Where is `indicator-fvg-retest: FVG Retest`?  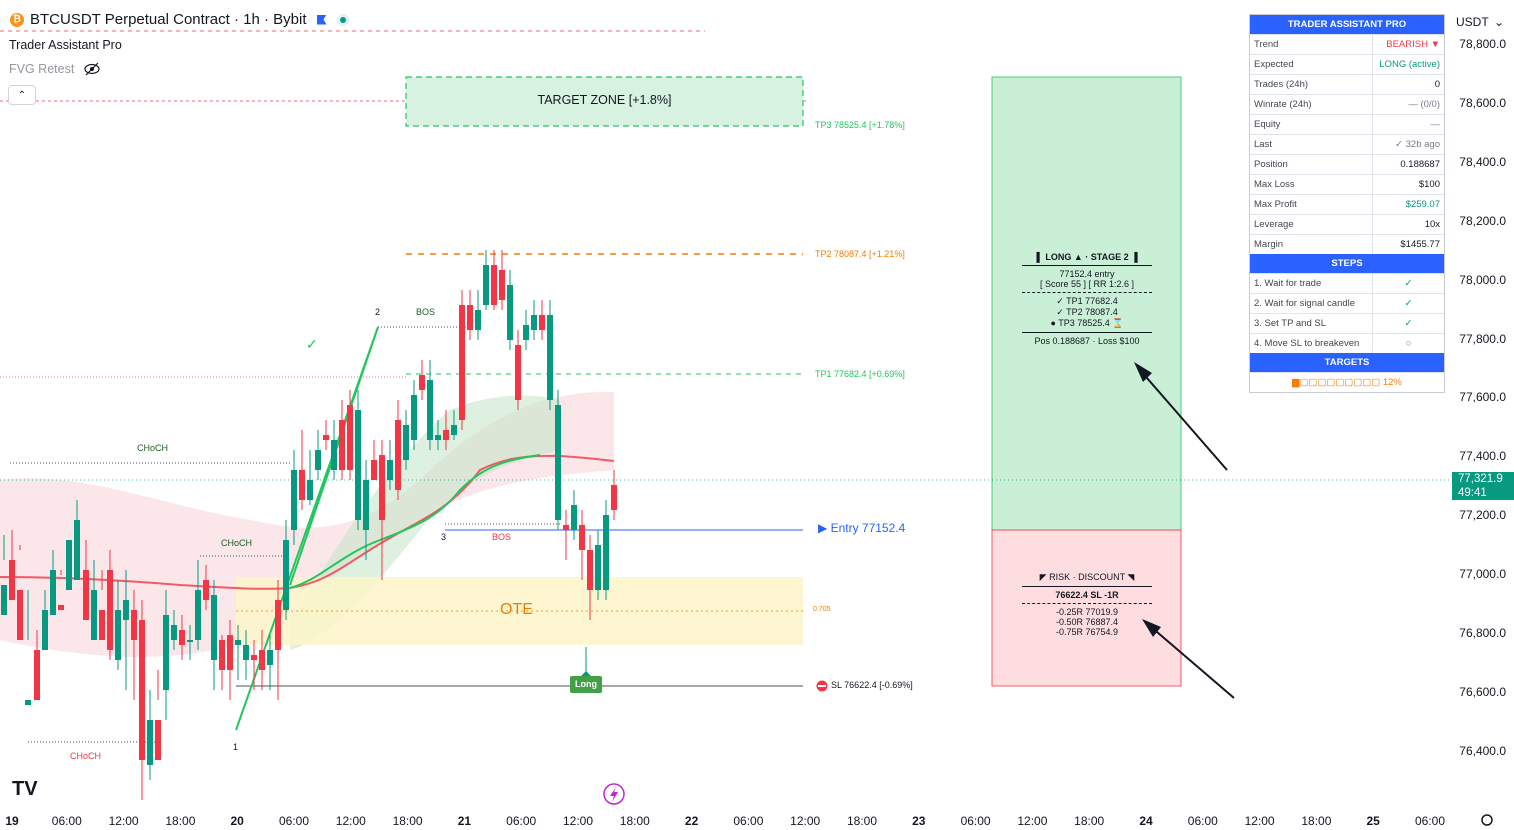
indicator-fvg-retest: FVG Retest is located at coordinates (54, 69).